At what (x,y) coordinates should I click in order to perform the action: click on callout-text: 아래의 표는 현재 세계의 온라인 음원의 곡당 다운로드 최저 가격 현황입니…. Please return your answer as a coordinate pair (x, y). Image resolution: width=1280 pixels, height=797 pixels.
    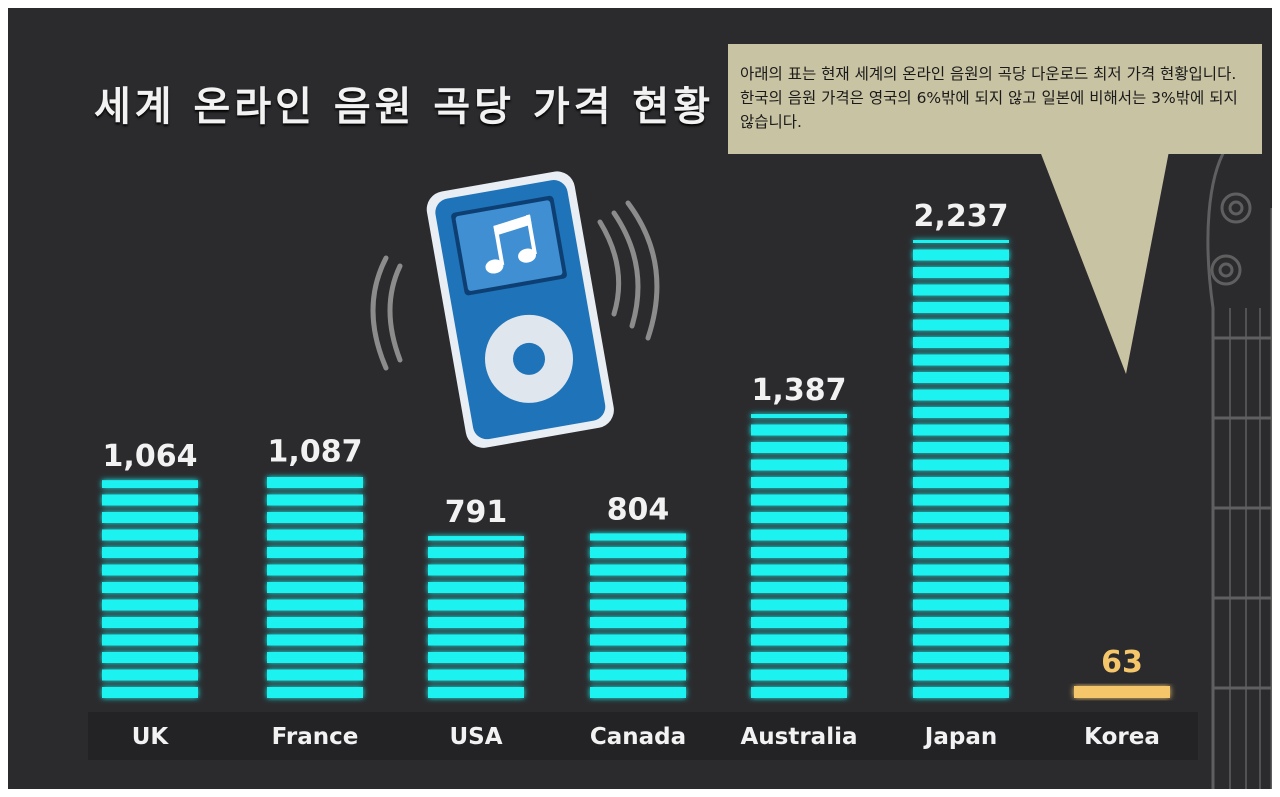
    Looking at the image, I should click on (989, 98).